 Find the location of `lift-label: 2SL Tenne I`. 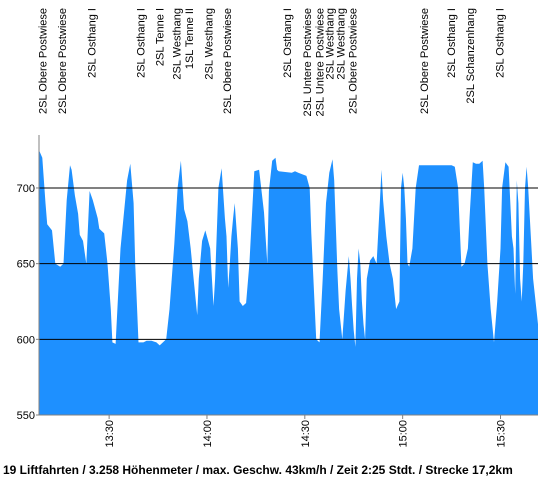

lift-label: 2SL Tenne I is located at coordinates (161, 37).